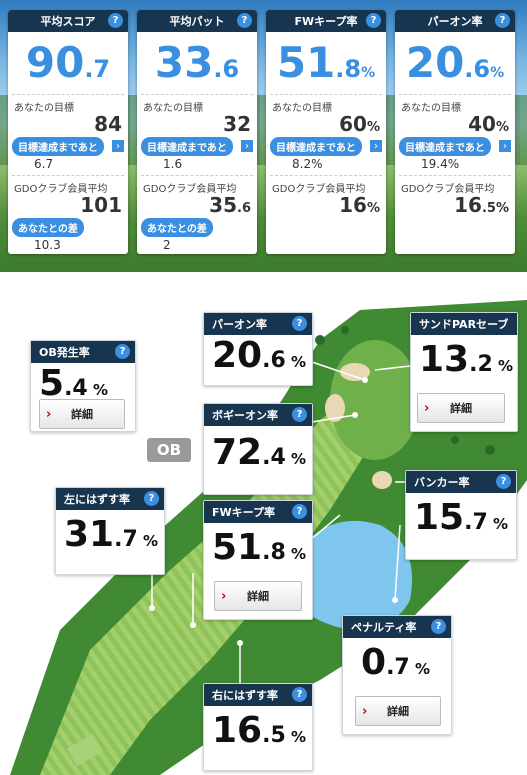  Describe the element at coordinates (274, 735) in the screenshot. I see `stat-dec: .5` at that location.